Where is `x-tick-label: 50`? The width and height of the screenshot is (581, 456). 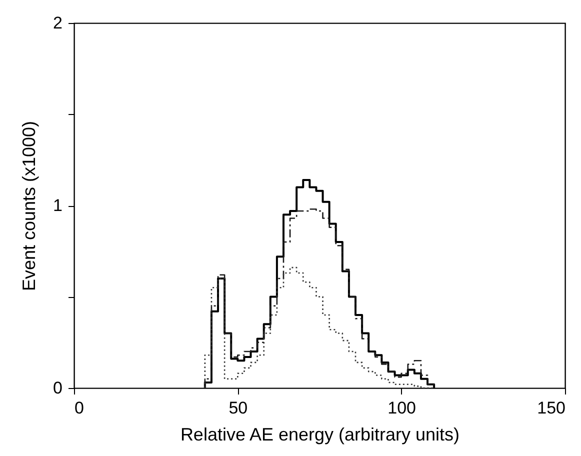 x-tick-label: 50 is located at coordinates (238, 408).